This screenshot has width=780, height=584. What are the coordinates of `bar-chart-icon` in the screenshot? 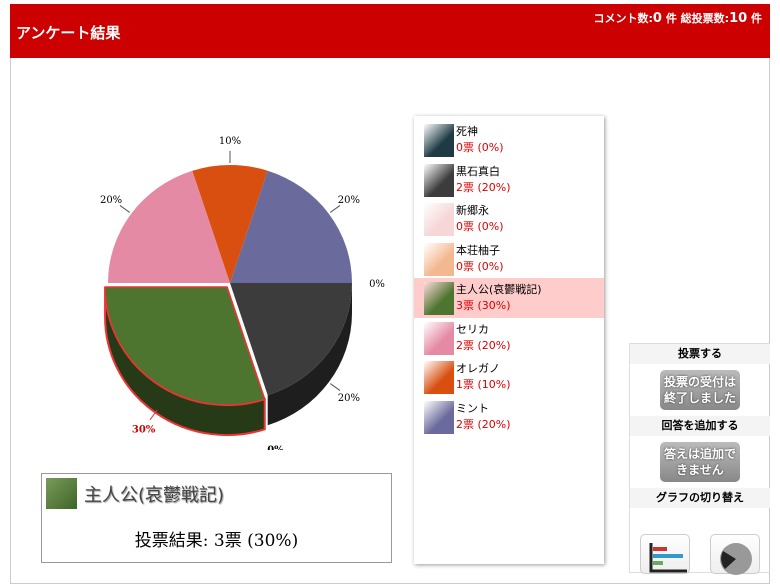 It's located at (668, 558).